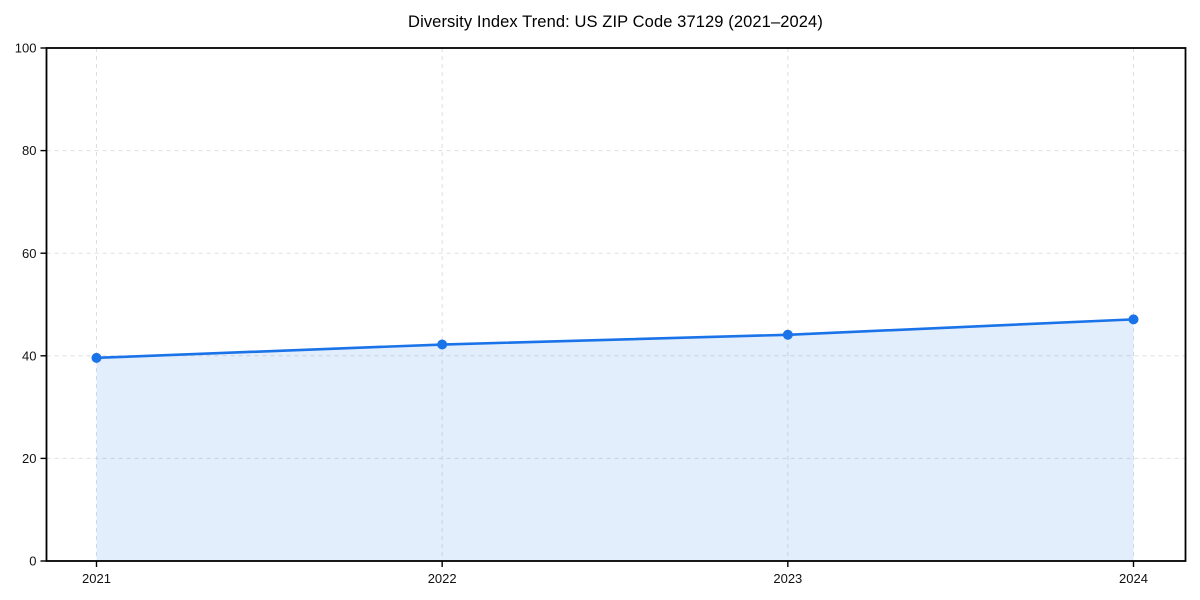 Image resolution: width=1200 pixels, height=600 pixels. What do you see at coordinates (615, 339) in the screenshot?
I see `trend-line` at bounding box center [615, 339].